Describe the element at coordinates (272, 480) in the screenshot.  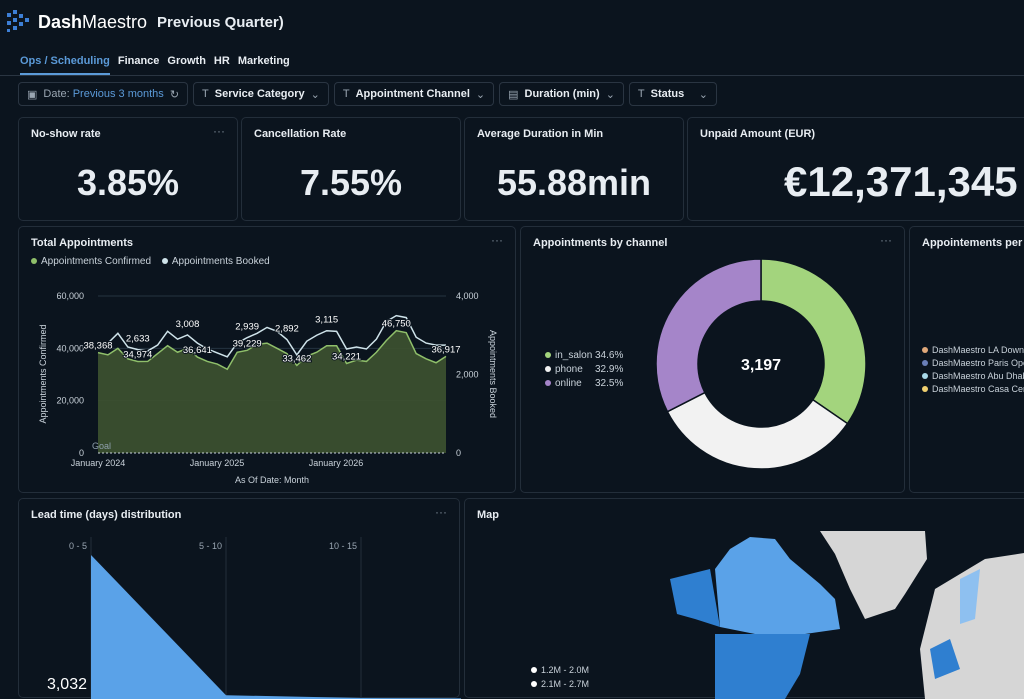
I see `x-axis-title: As Of Date: Month` at that location.